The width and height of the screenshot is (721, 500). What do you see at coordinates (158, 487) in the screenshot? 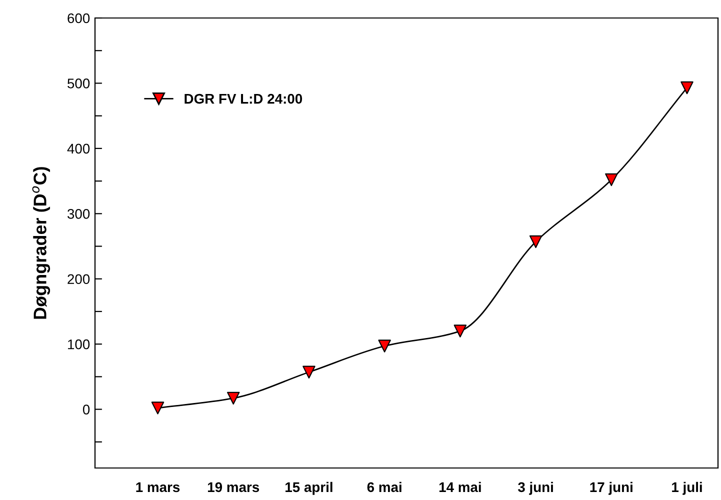
I see `x-tick-label: 1 mars` at bounding box center [158, 487].